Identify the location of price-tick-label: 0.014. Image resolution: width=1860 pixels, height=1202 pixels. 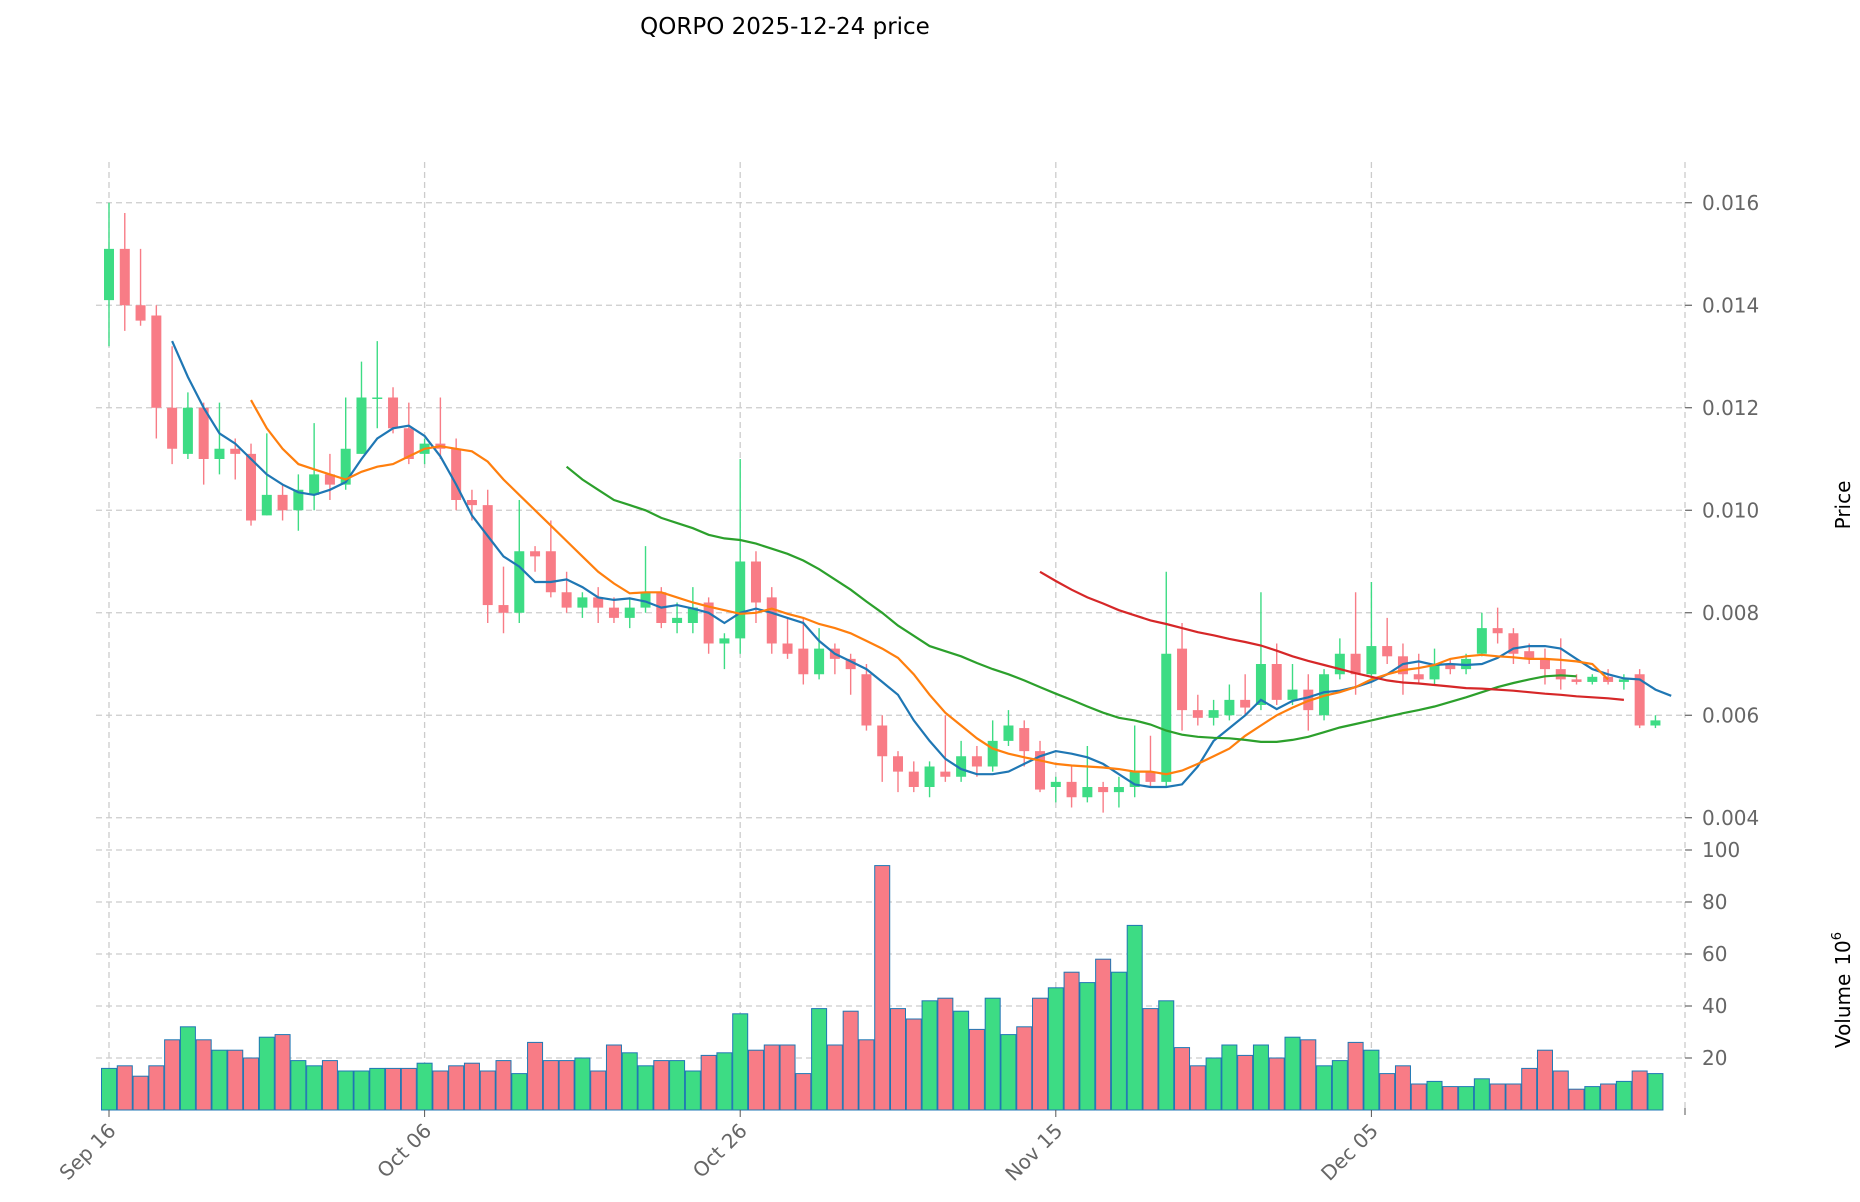
(1730, 305).